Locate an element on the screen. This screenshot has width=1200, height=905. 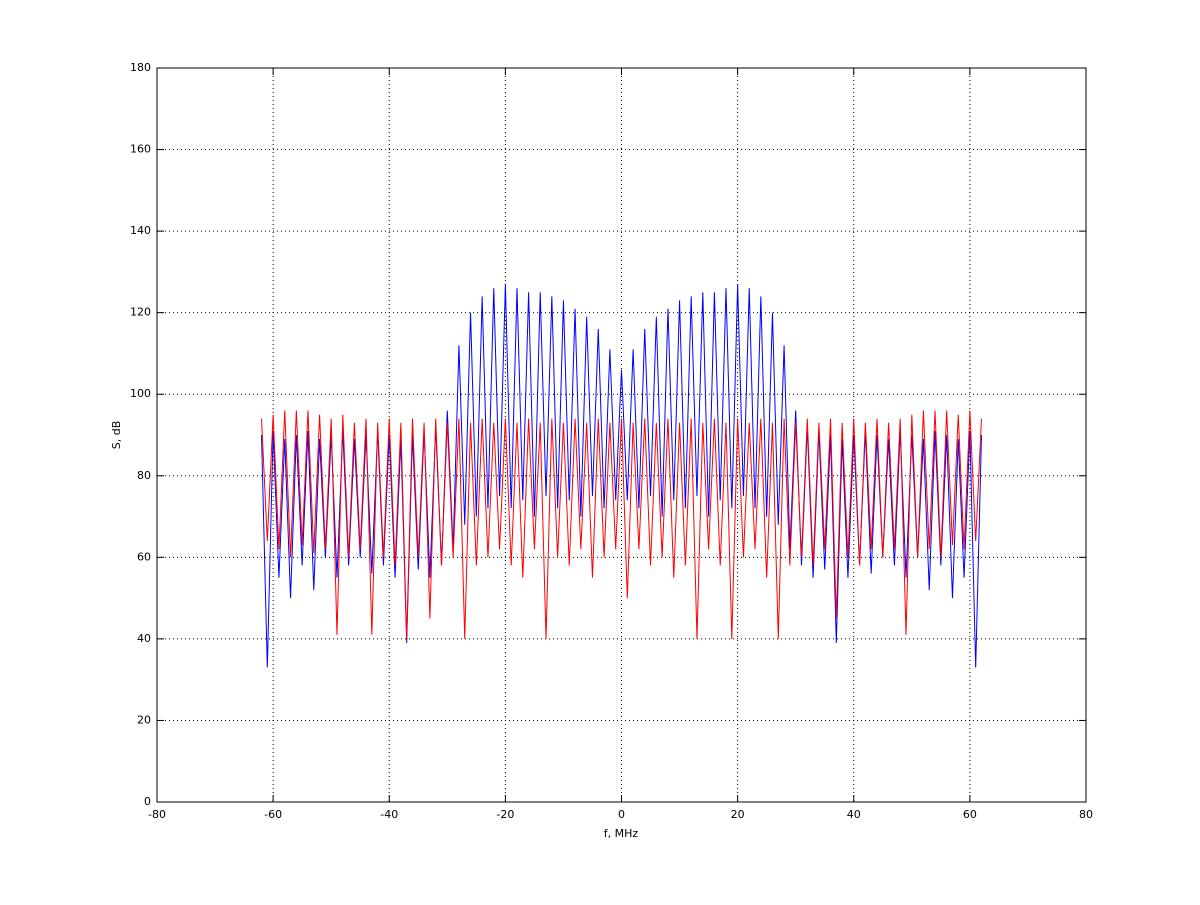
y-tick-label: 100 is located at coordinates (140, 393).